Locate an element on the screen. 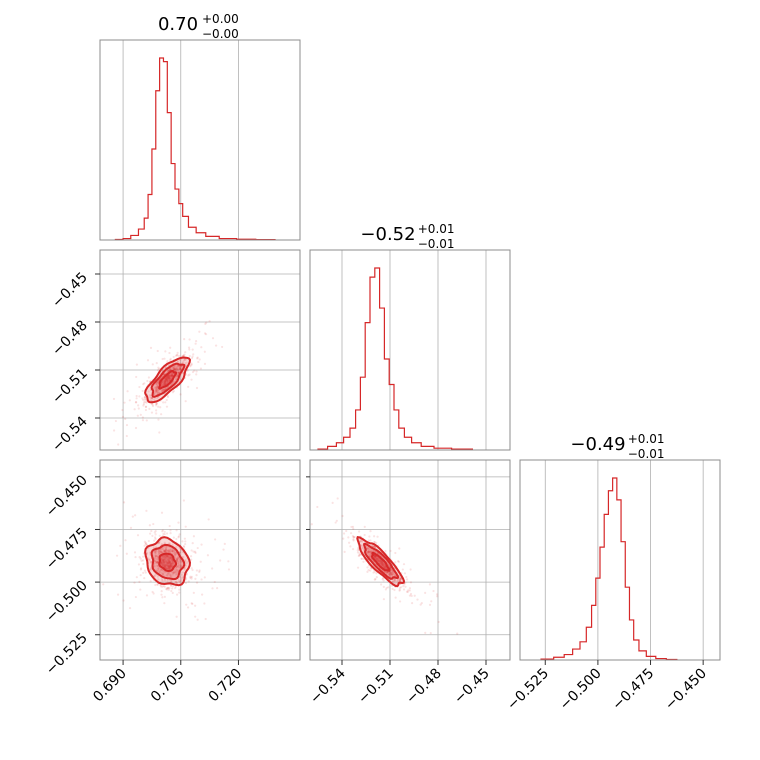 This screenshot has height=760, width=760. frame-2d is located at coordinates (410, 560).